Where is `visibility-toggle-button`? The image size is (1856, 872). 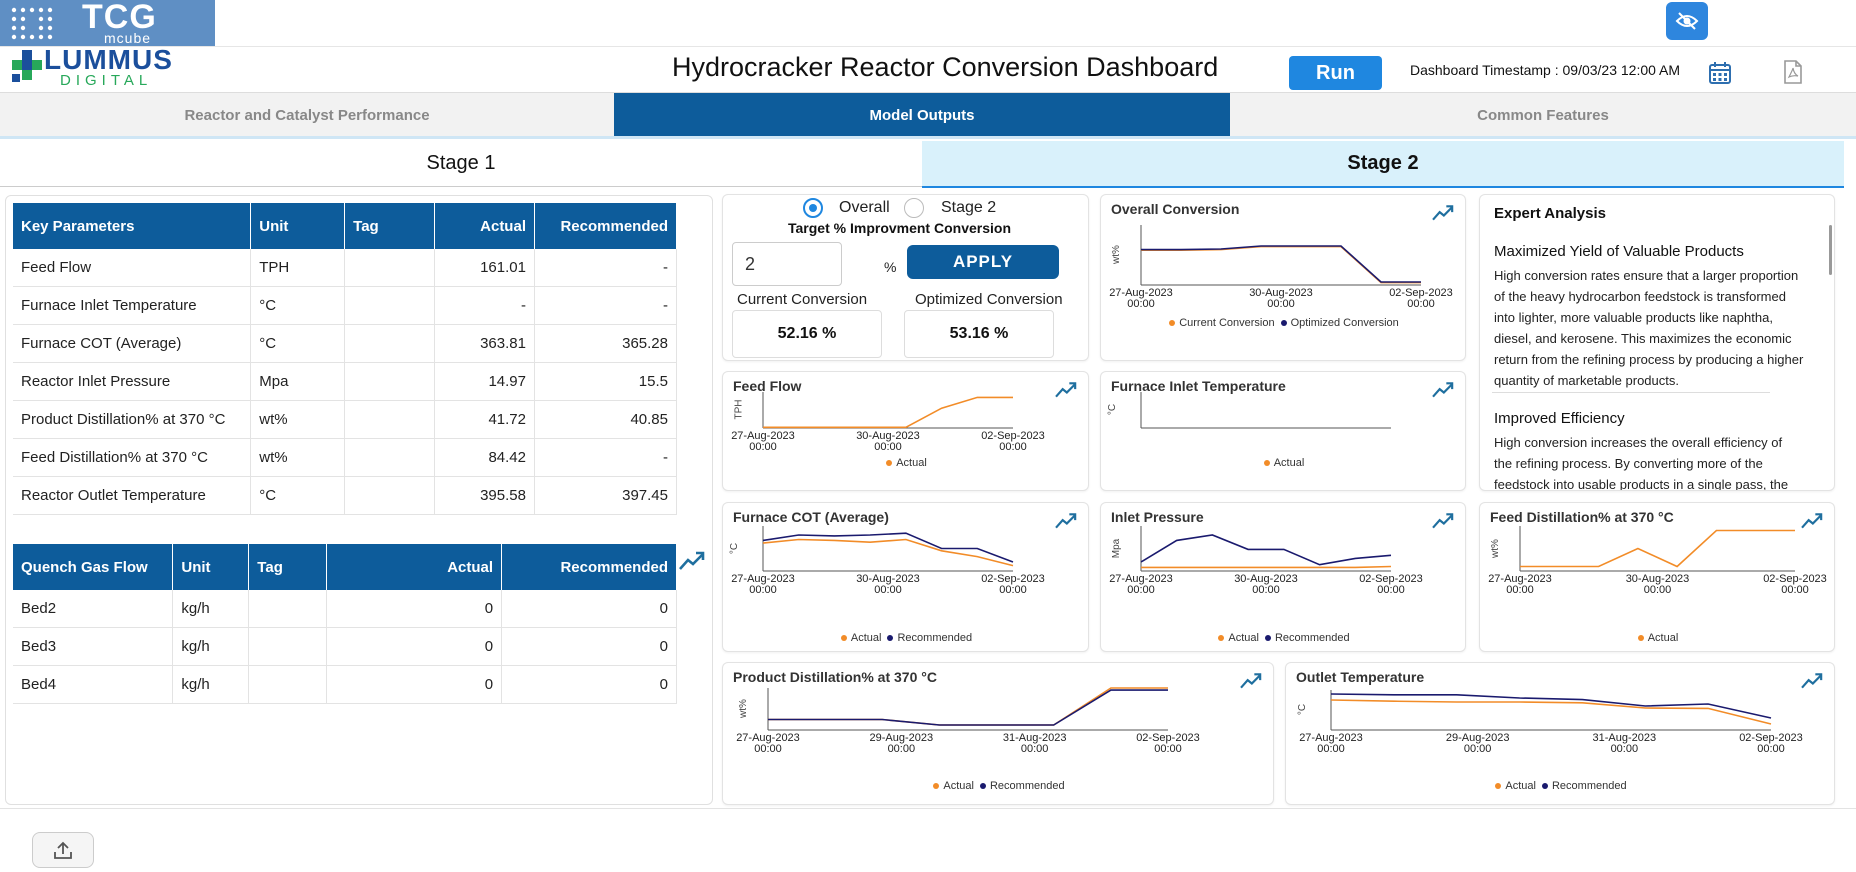
visibility-toggle-button is located at coordinates (1687, 21).